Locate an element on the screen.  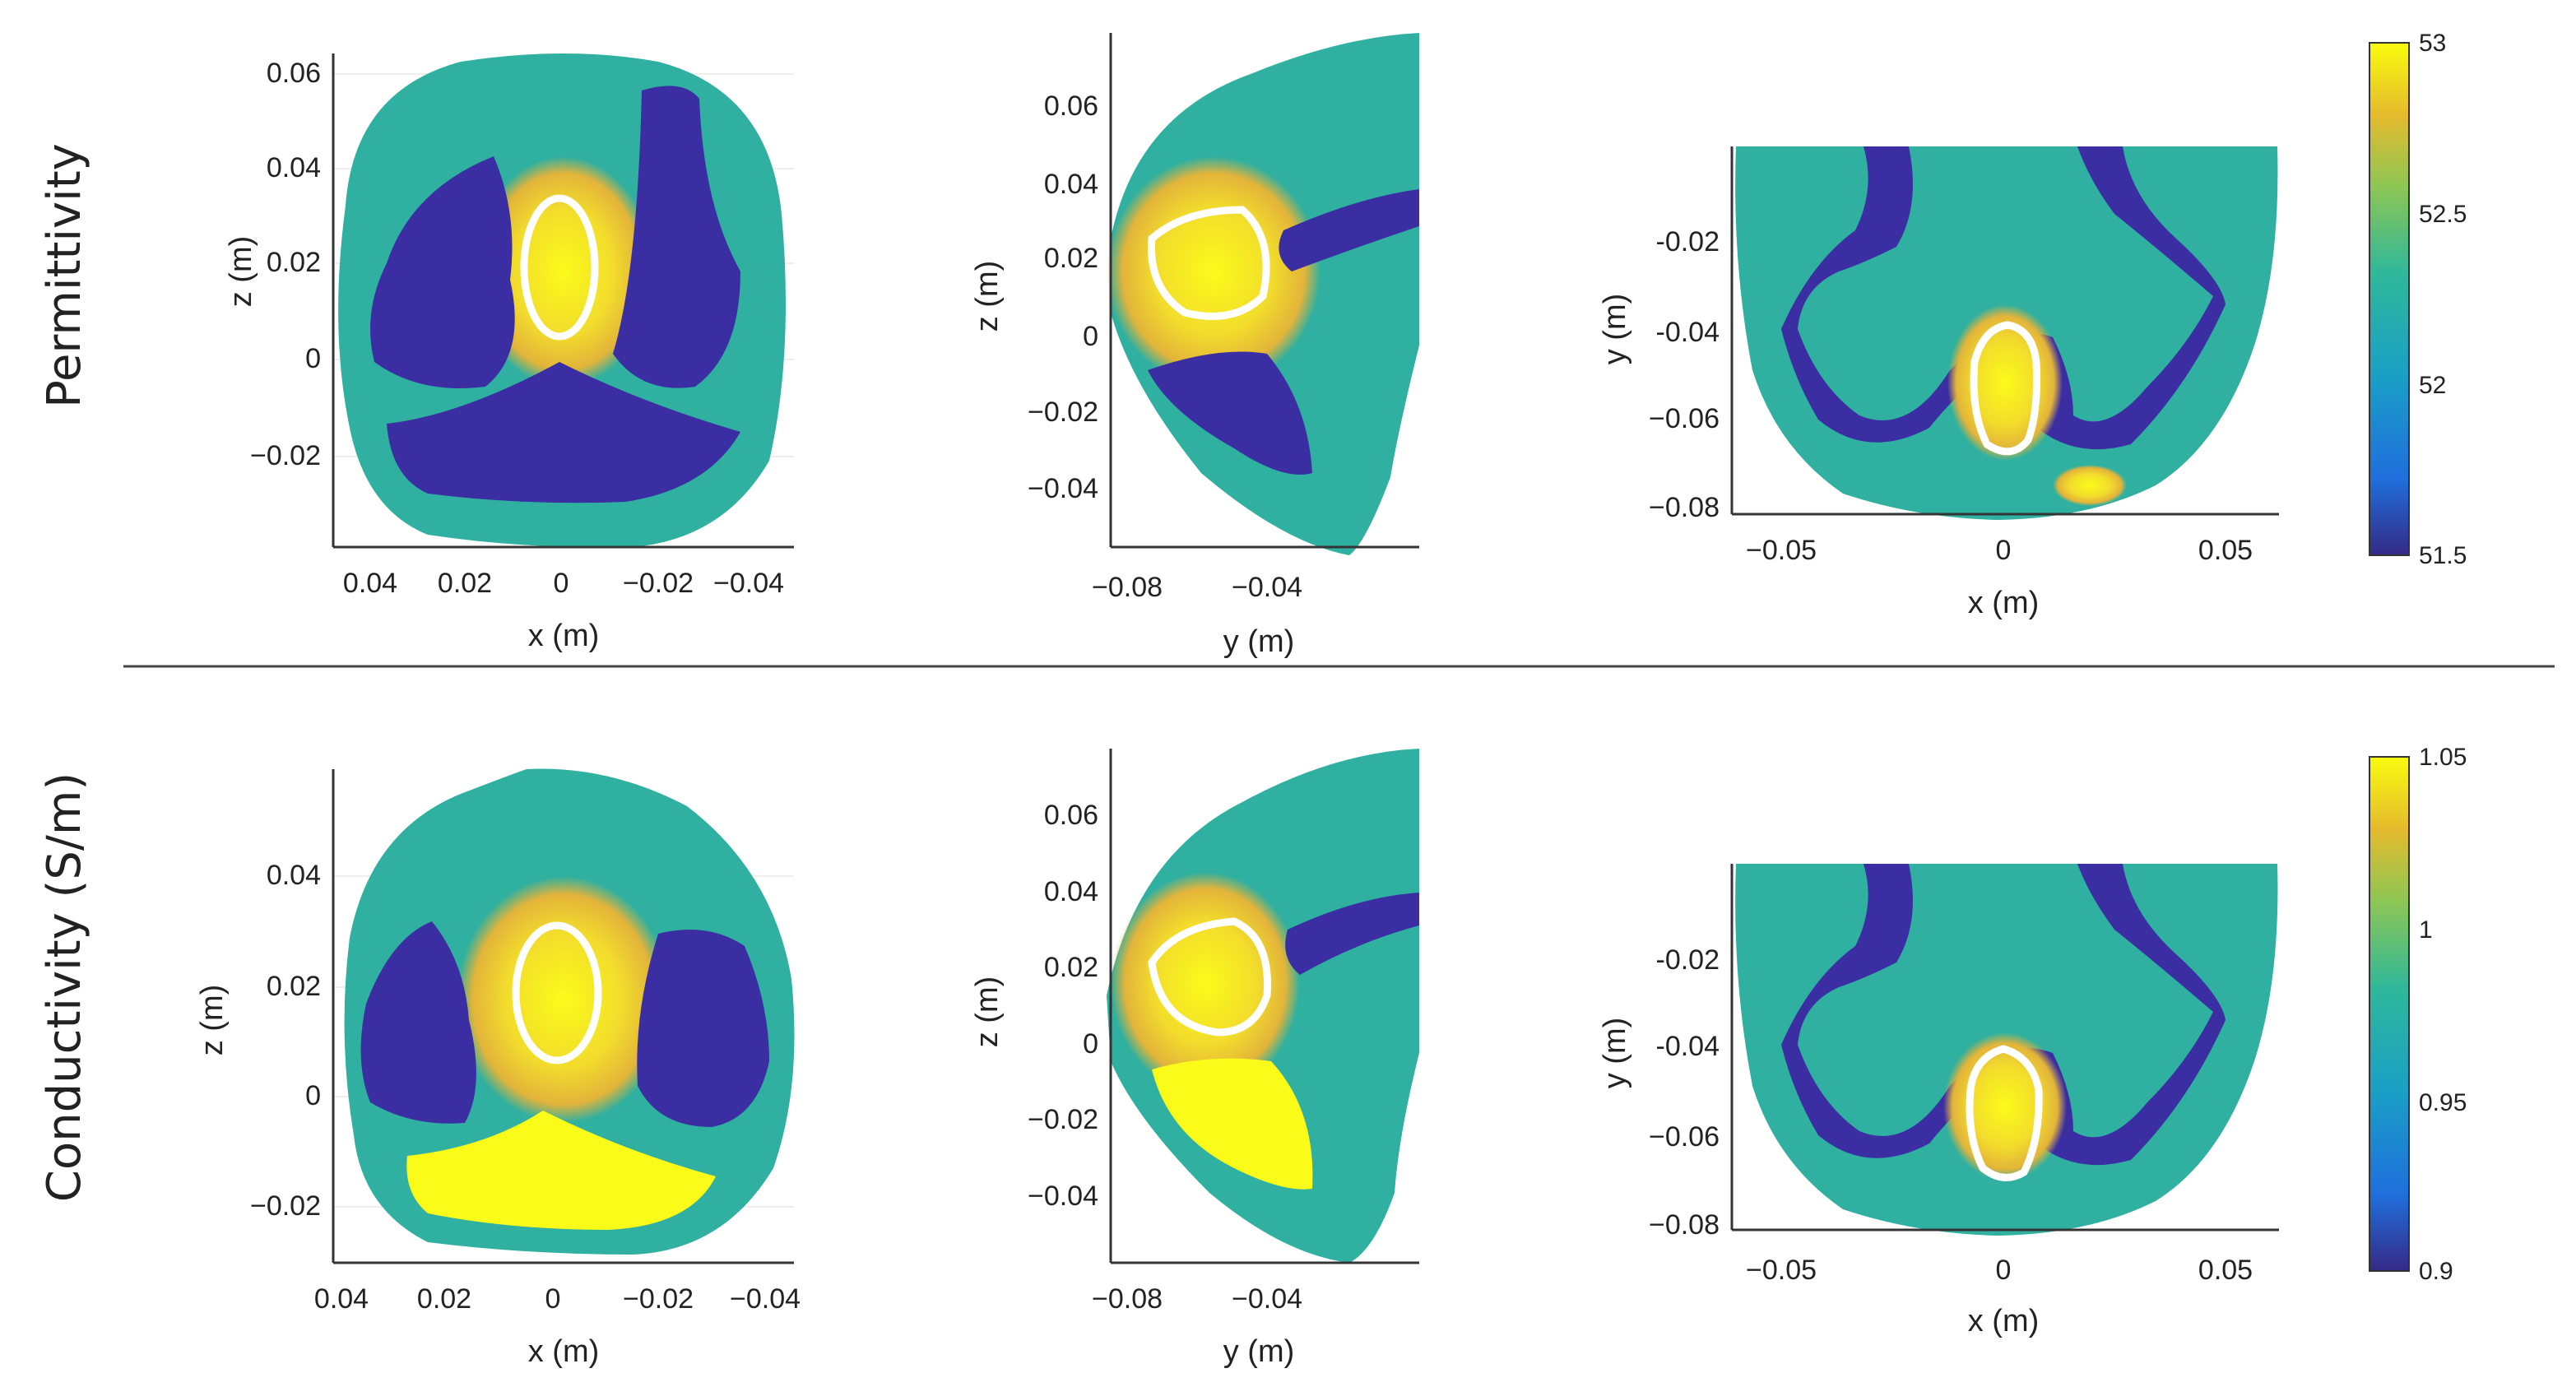
colorbar-tick: 1.05 is located at coordinates (2443, 757).